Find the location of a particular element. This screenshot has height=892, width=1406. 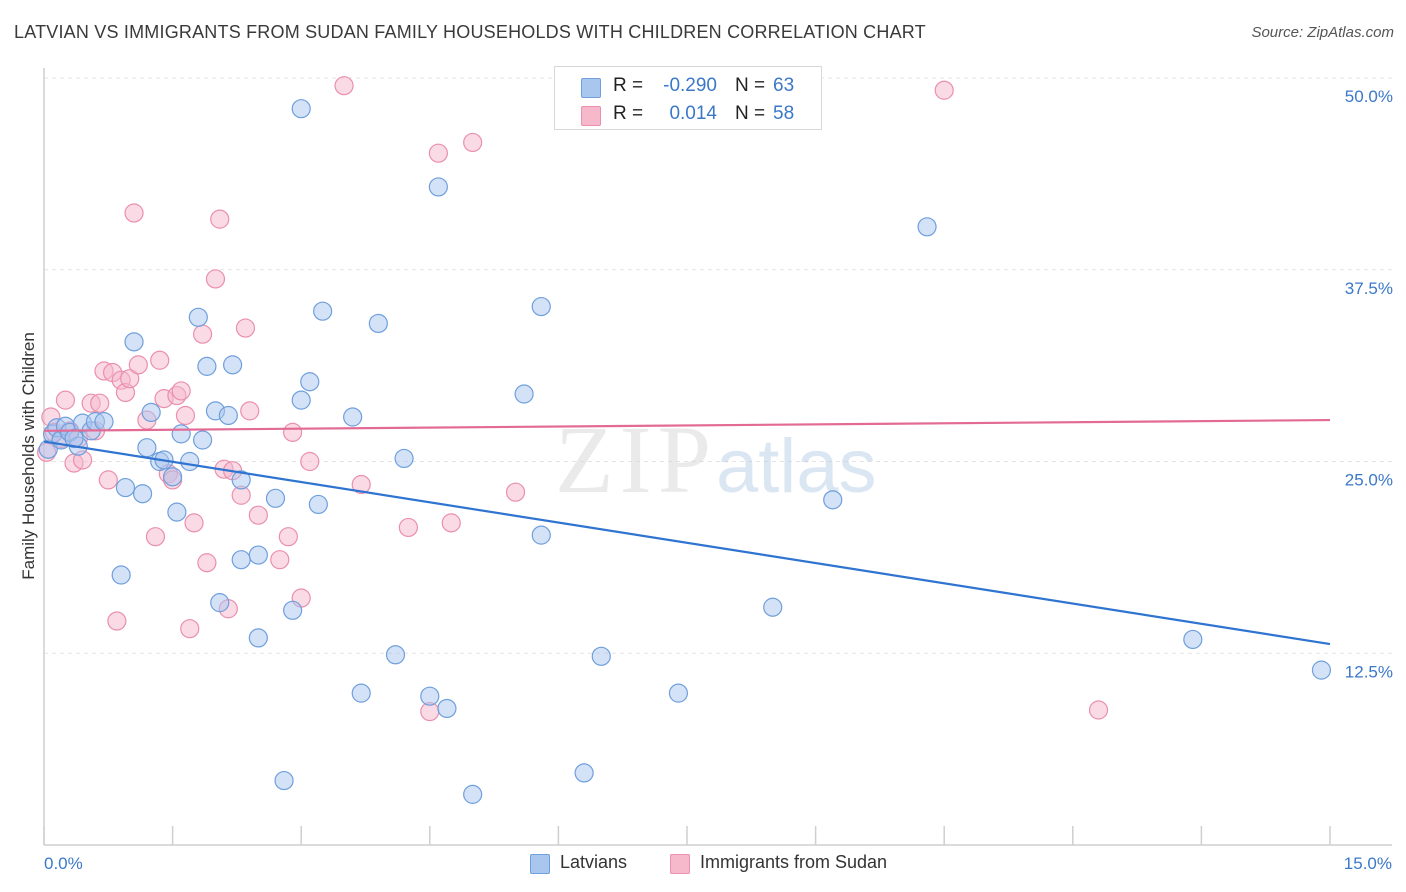

y-tick-label: 25.0% is located at coordinates (1369, 480).